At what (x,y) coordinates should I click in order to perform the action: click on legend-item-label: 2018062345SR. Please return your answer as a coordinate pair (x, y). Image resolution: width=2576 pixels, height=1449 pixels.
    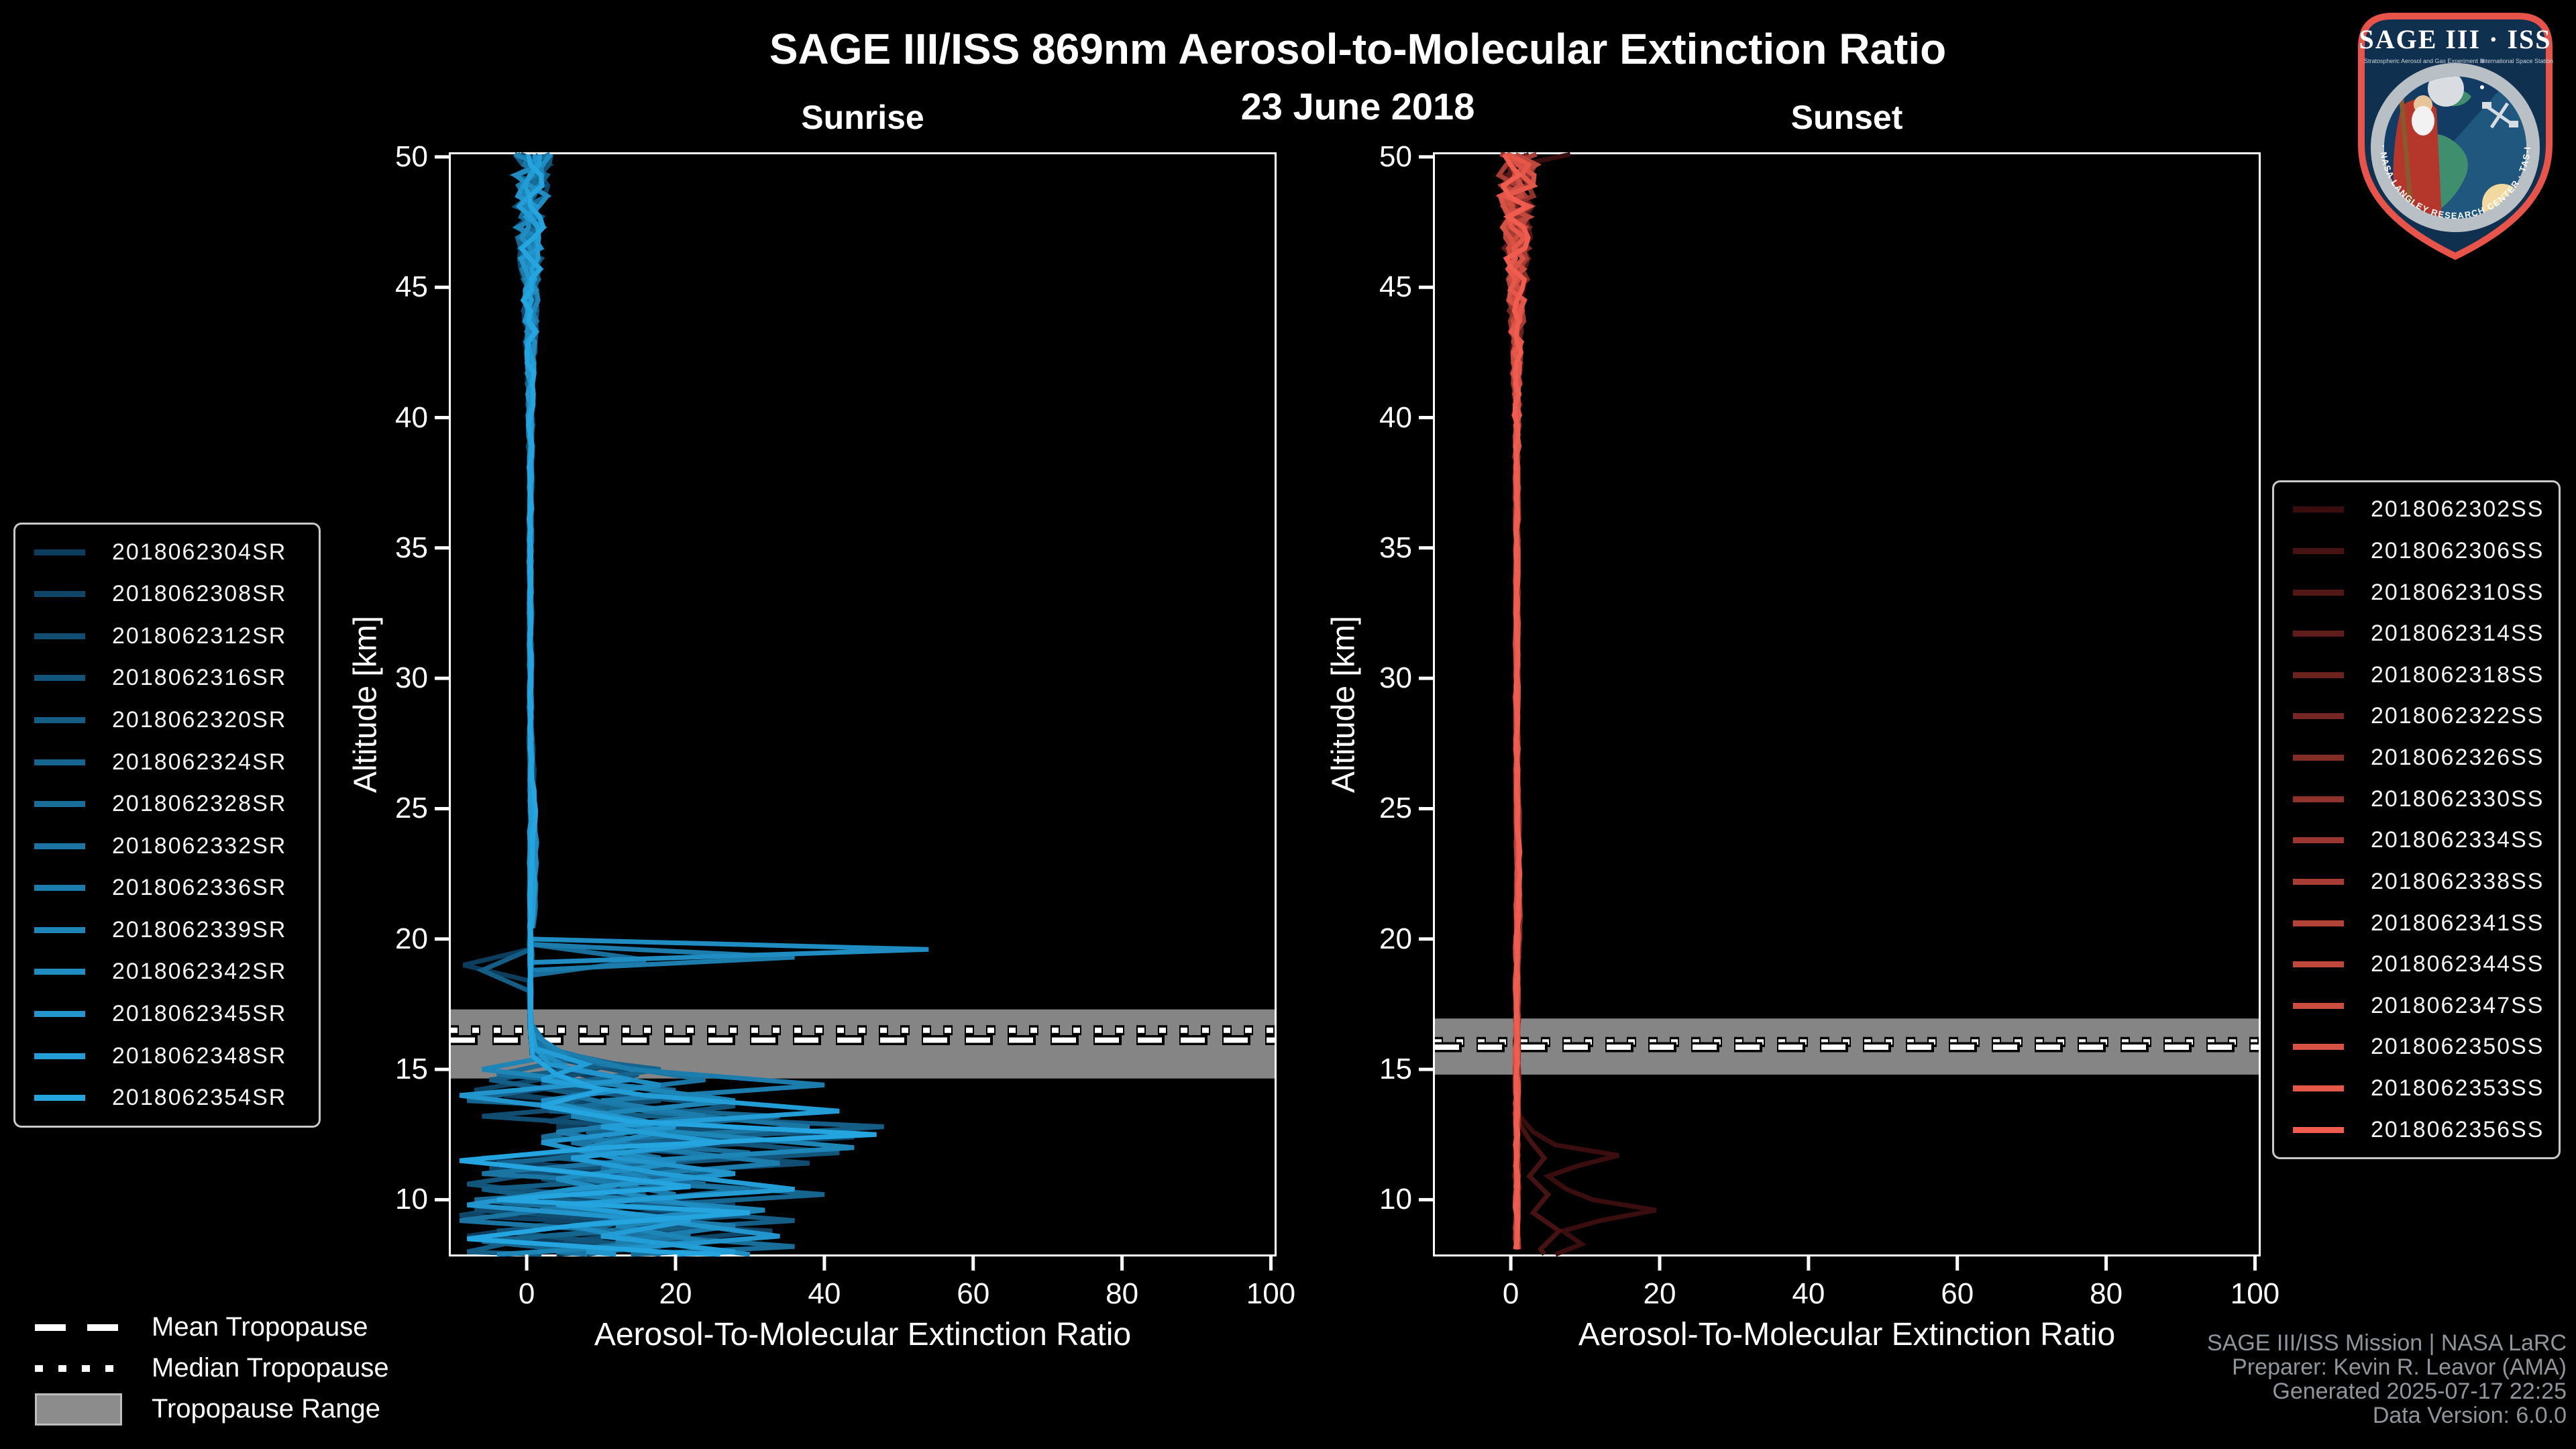
    Looking at the image, I should click on (199, 1013).